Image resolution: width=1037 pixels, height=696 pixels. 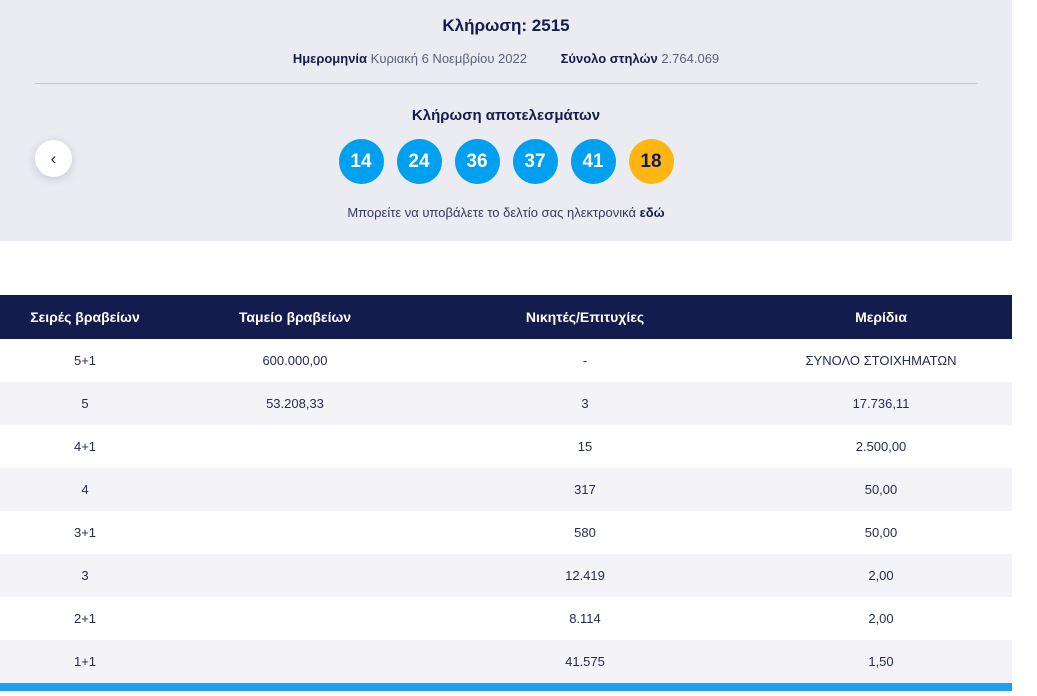 I want to click on section-gap, so click(x=506, y=268).